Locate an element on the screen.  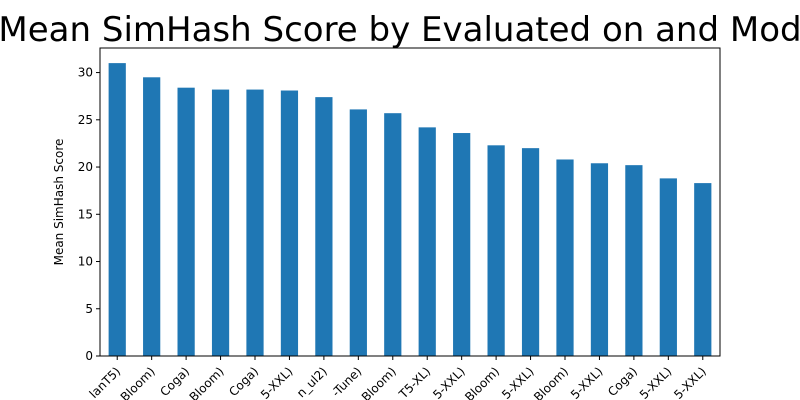
x-tick-label: T5-XL) is located at coordinates (415, 382).